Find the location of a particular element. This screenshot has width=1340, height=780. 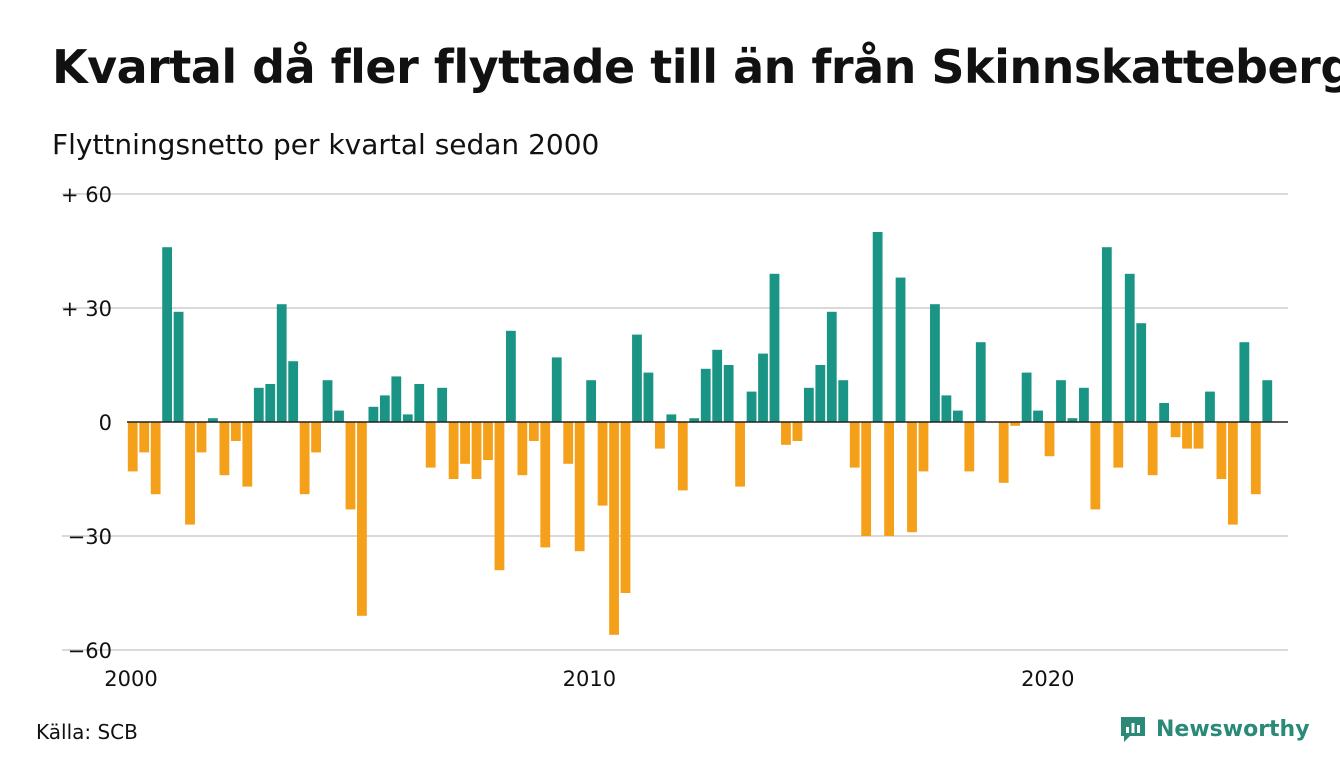

y-axis-ticks: + 60 + 30 0 −30 −60 is located at coordinates (86, 423).